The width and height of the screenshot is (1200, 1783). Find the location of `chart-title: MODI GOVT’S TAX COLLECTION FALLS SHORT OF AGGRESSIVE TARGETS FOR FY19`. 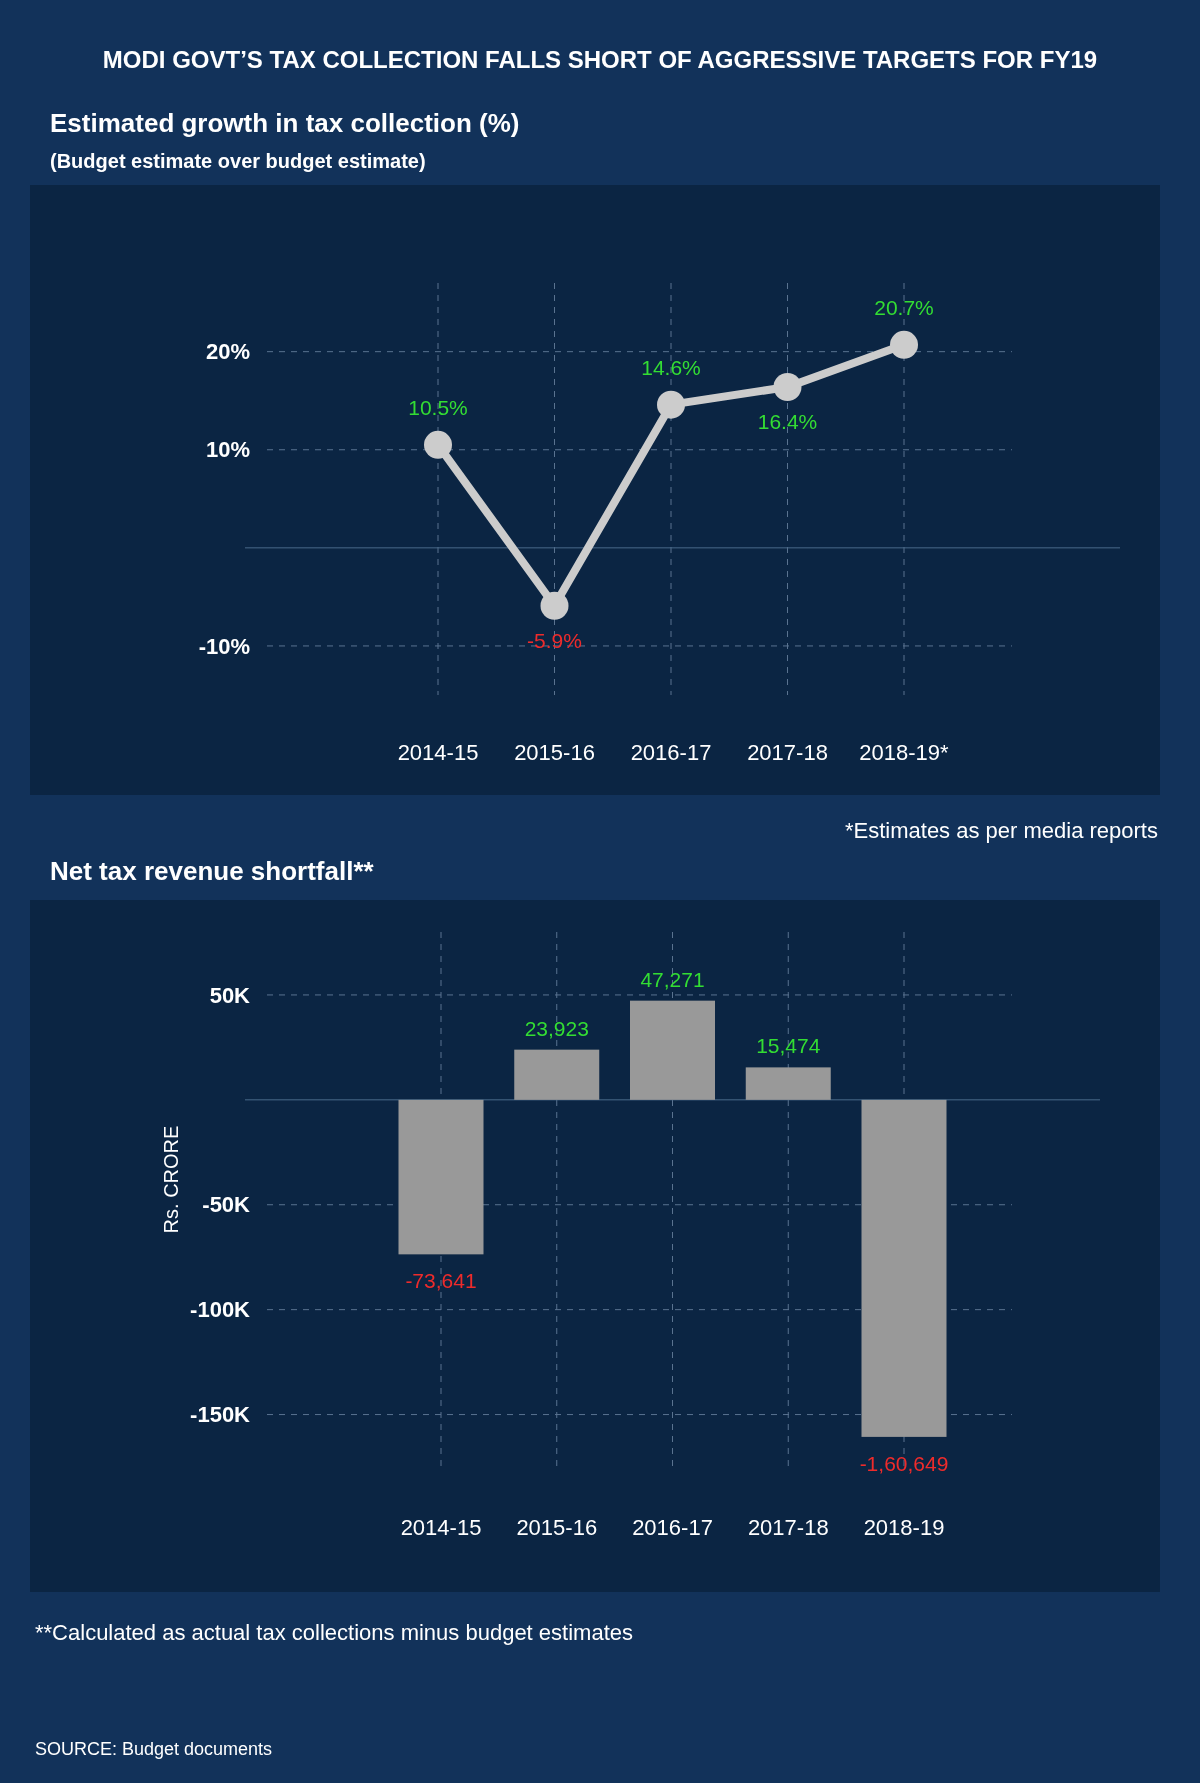

chart-title: MODI GOVT’S TAX COLLECTION FALLS SHORT OF AGGRESSIVE TARGETS FOR FY19 is located at coordinates (600, 59).